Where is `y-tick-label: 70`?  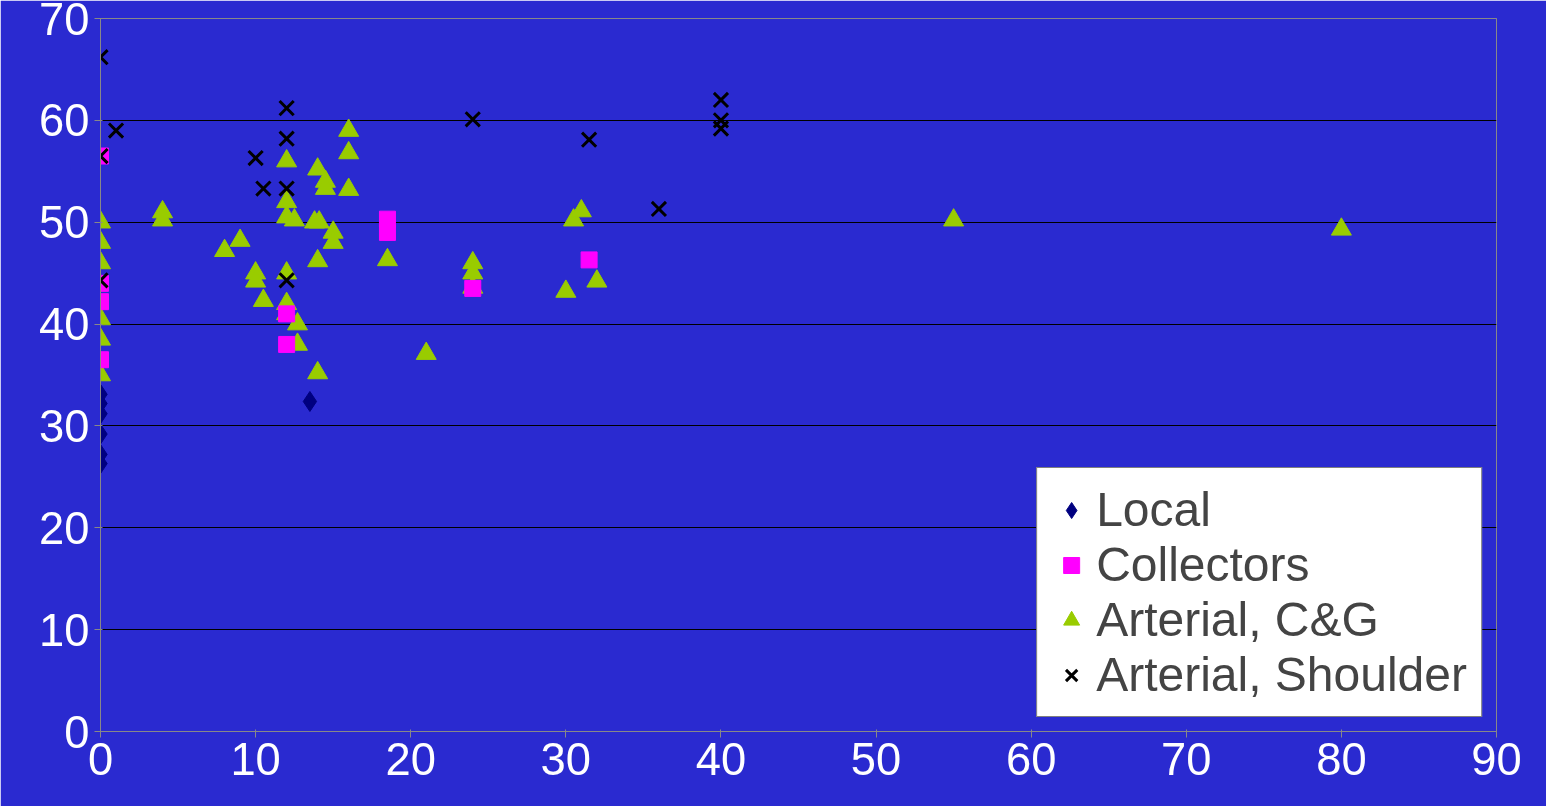 y-tick-label: 70 is located at coordinates (64, 22).